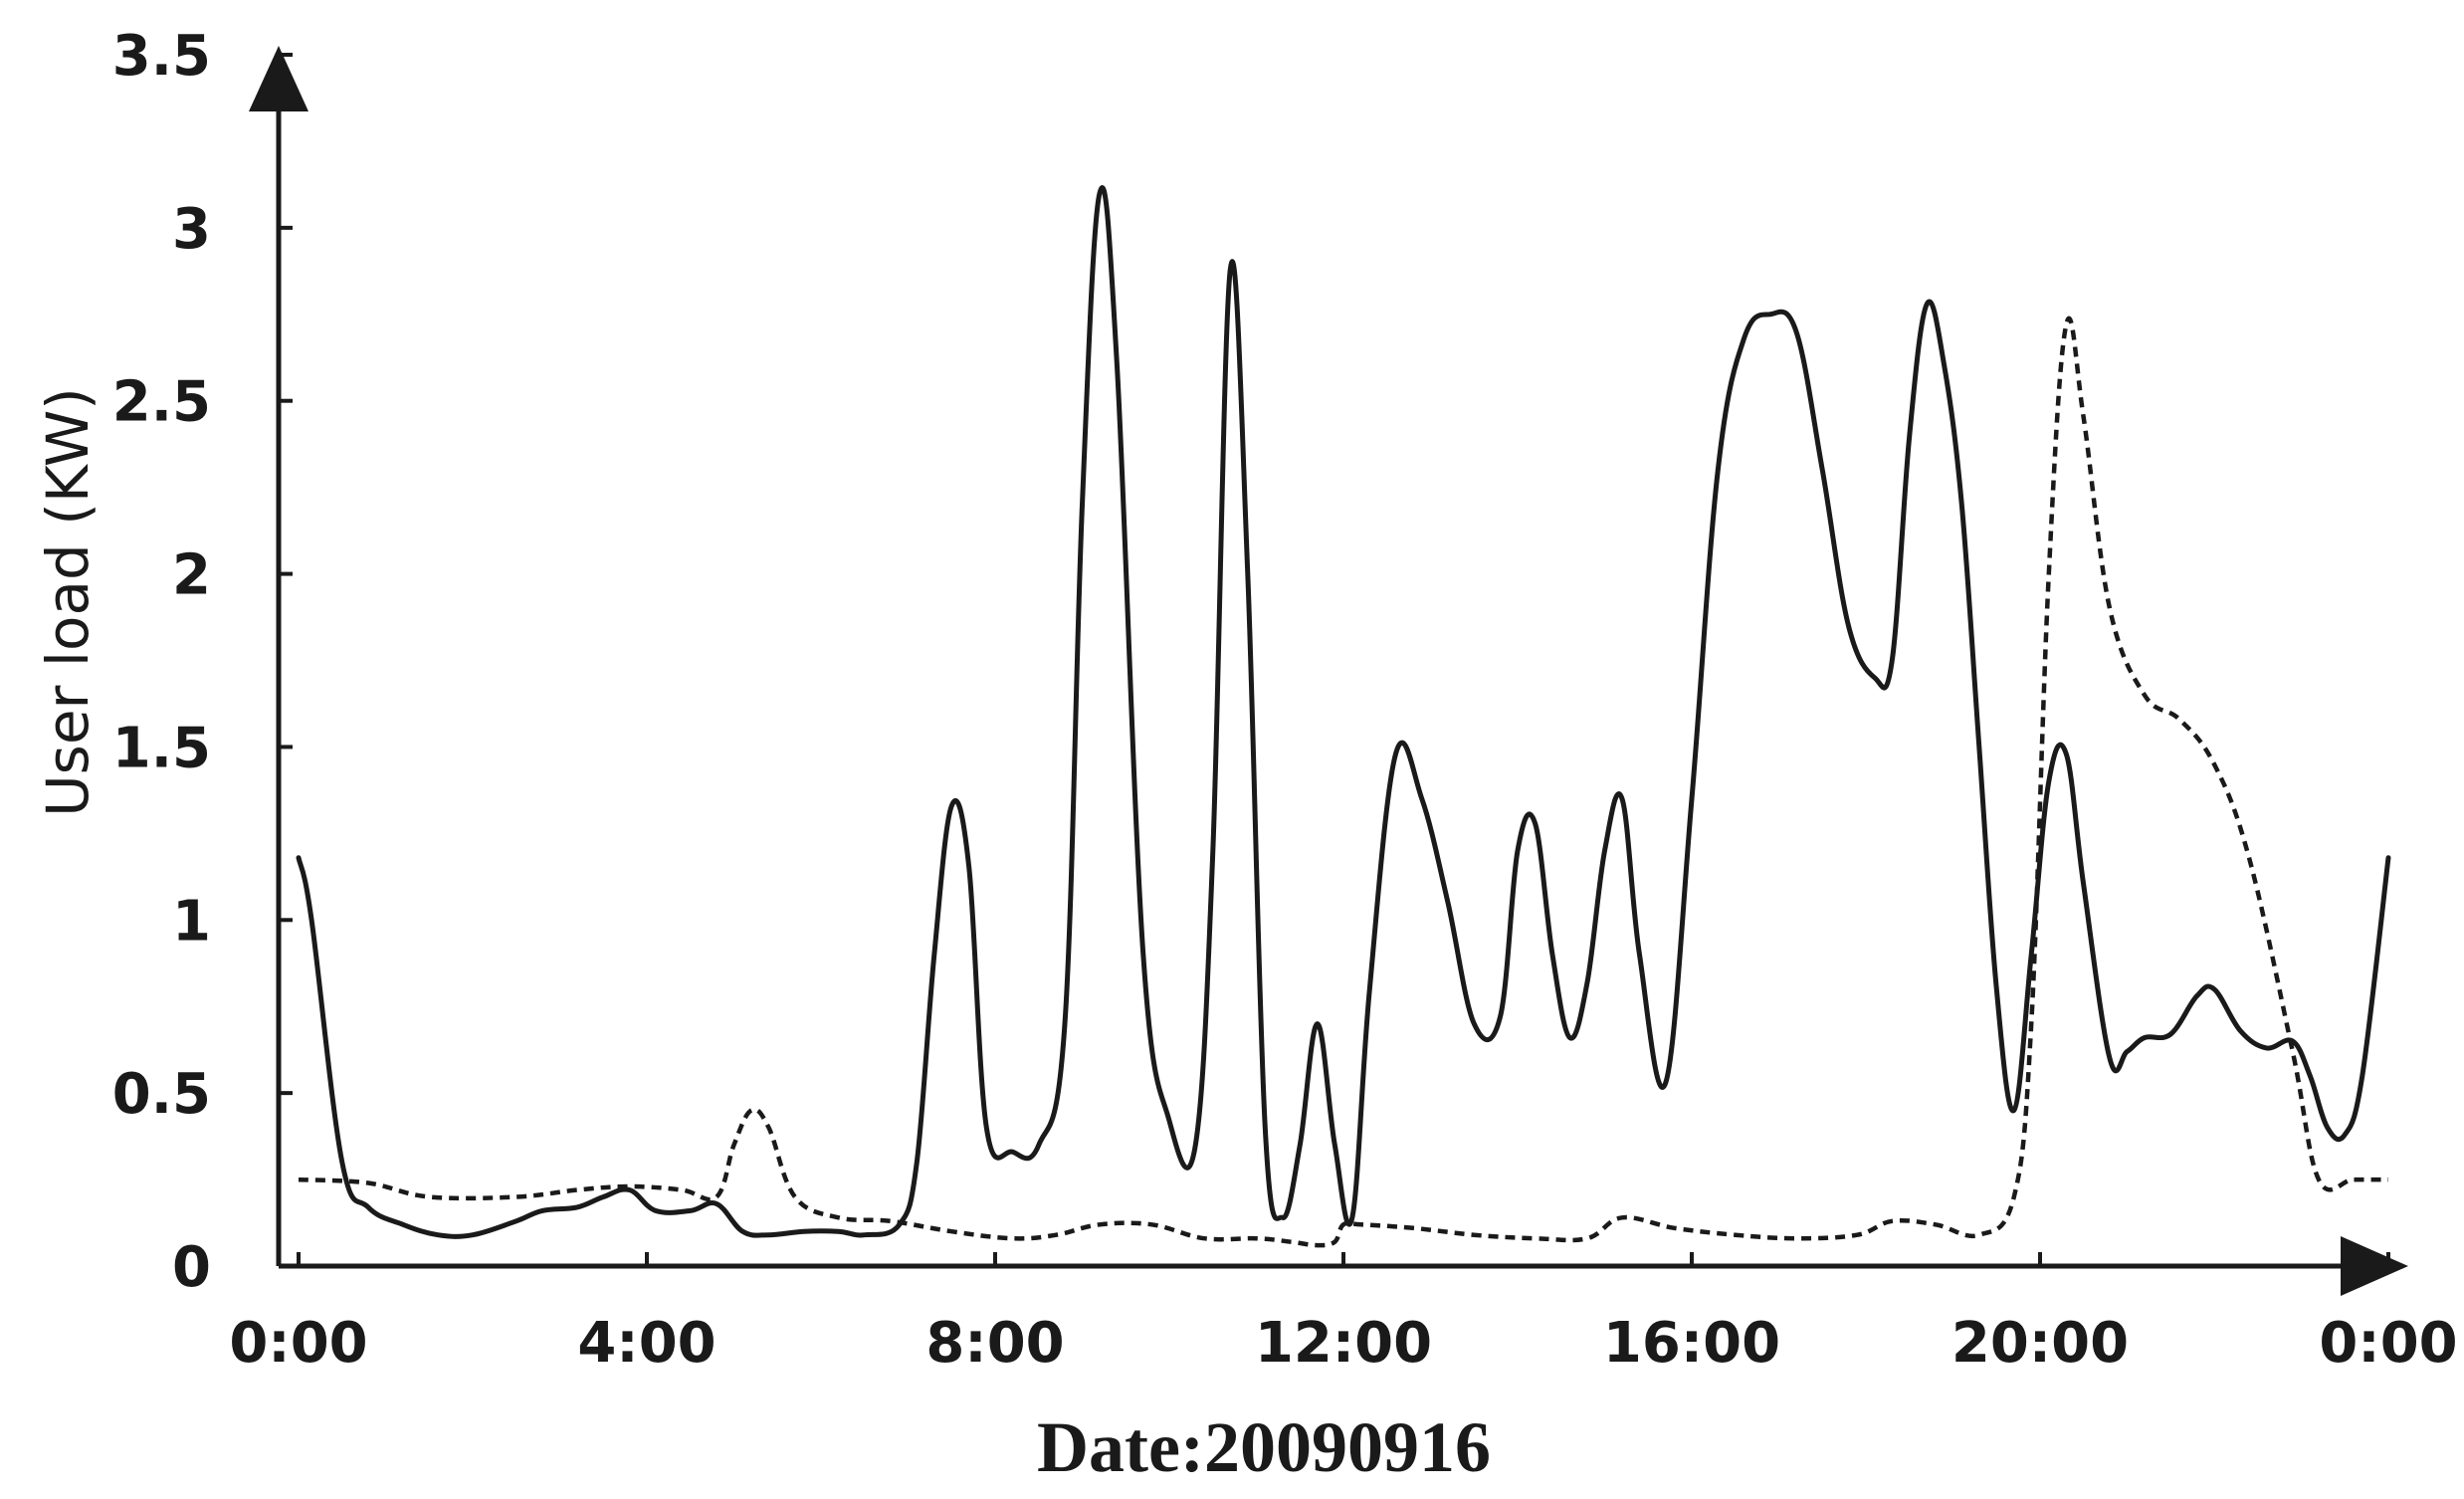  What do you see at coordinates (161, 57) in the screenshot?
I see `y-tick-label: 3.5` at bounding box center [161, 57].